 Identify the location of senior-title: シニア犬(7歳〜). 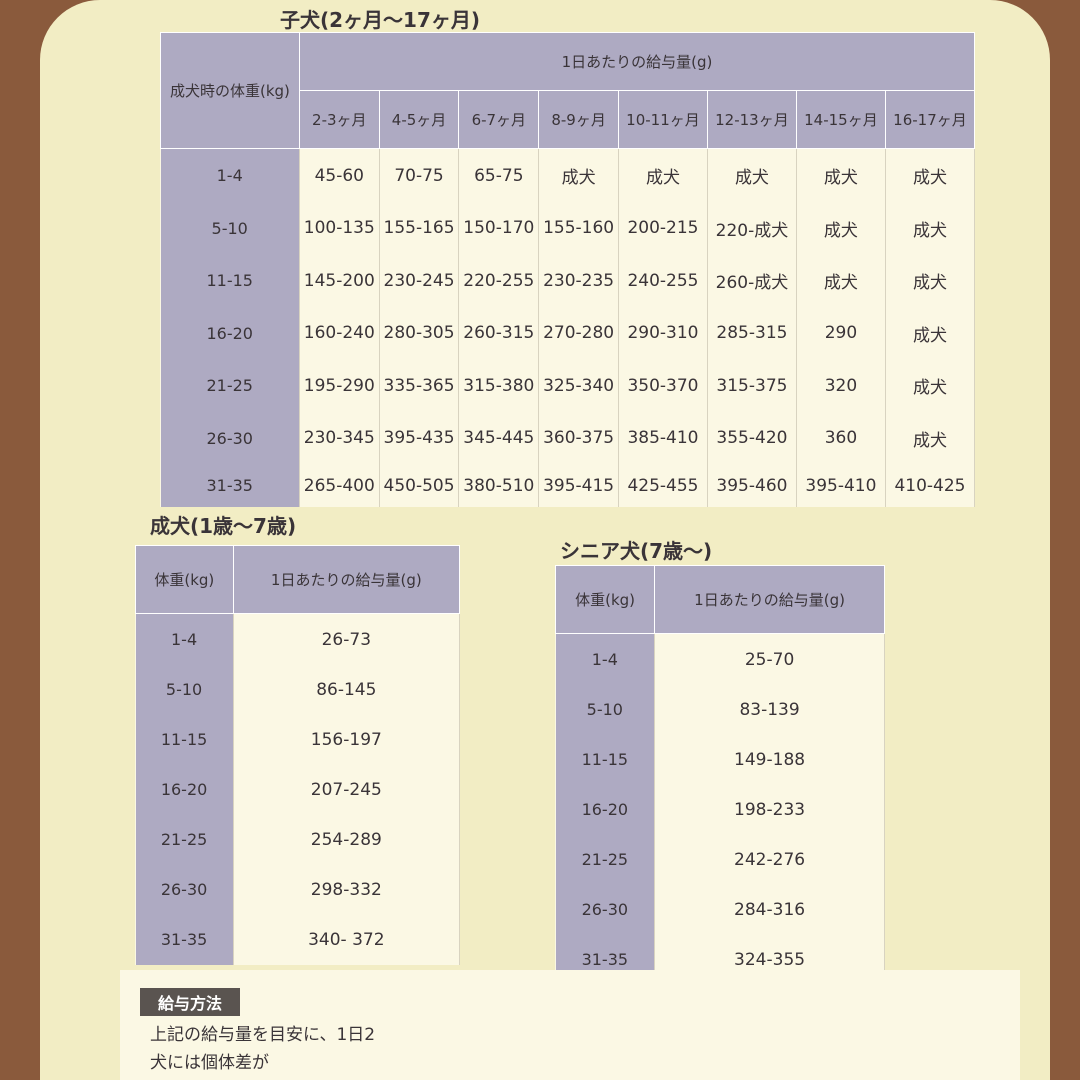
(636, 551).